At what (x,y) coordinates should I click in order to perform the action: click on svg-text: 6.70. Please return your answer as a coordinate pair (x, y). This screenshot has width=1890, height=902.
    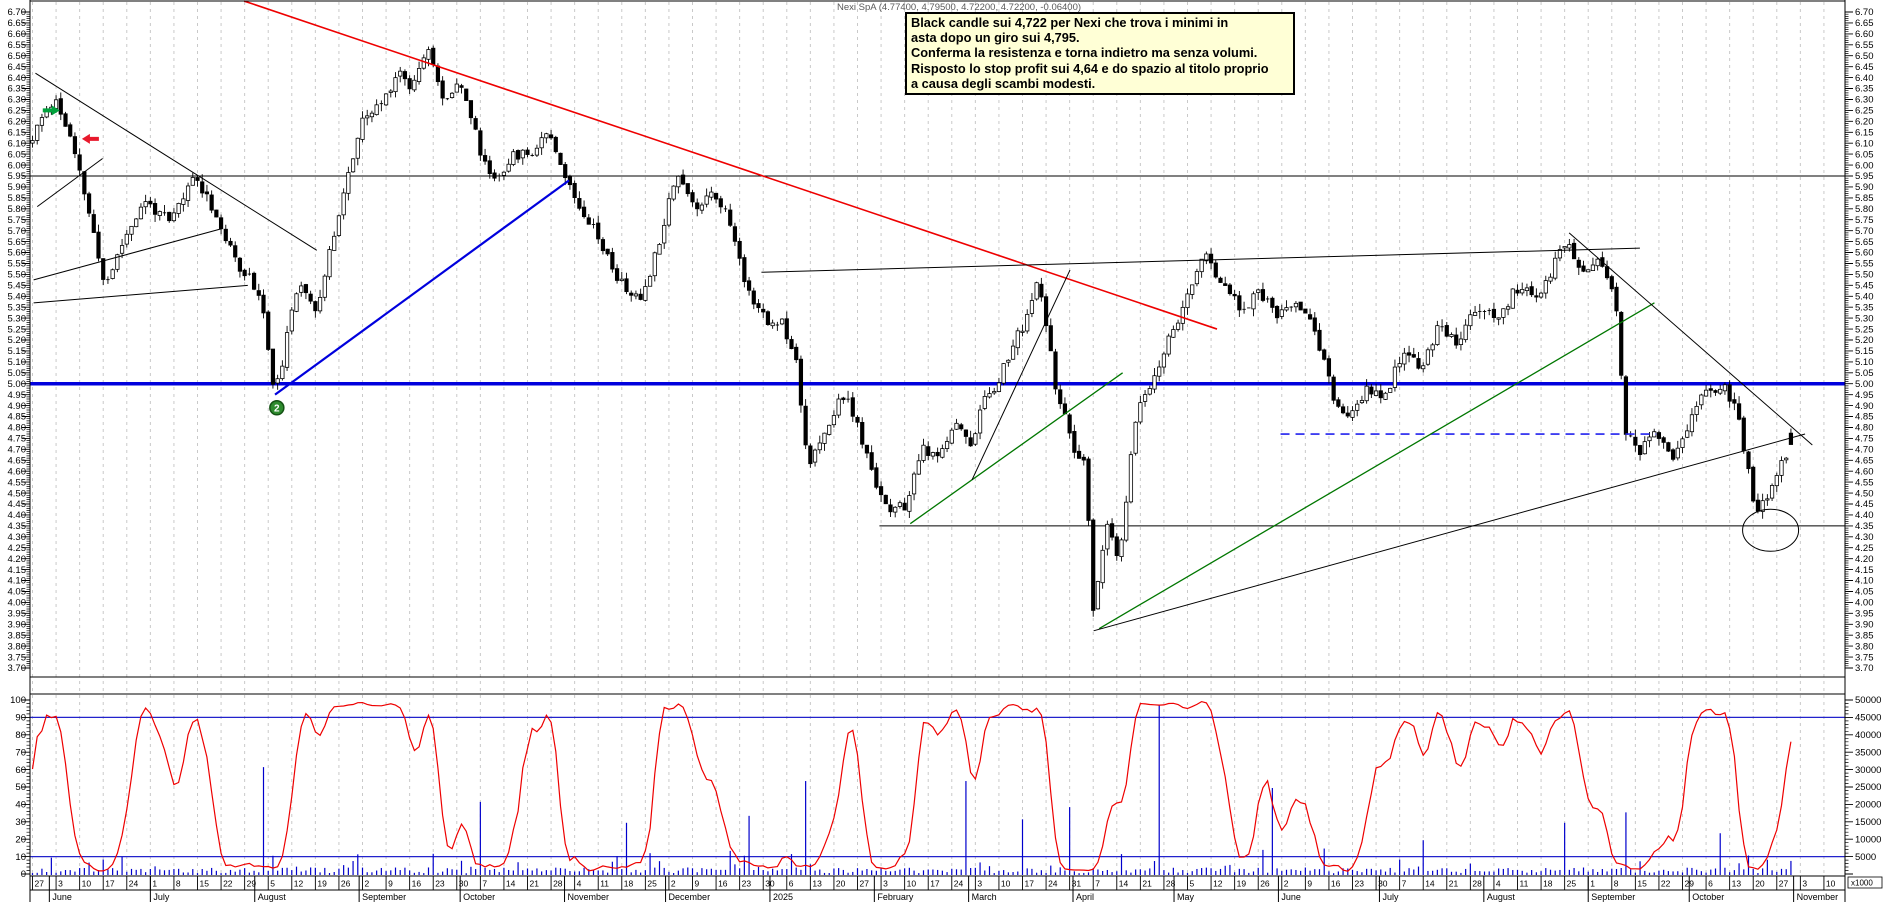
    Looking at the image, I should click on (17, 12).